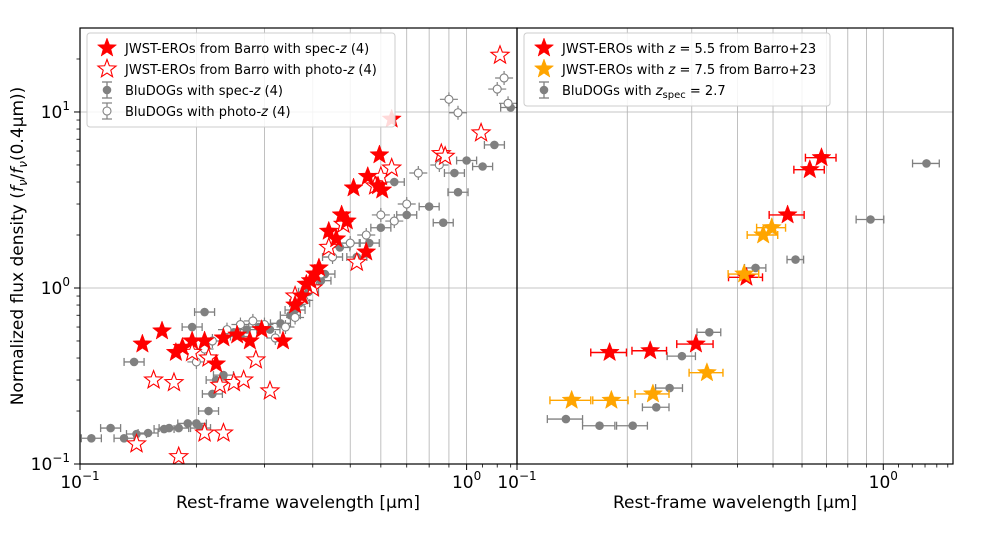 This screenshot has width=981, height=545. I want to click on legend-entry: JWST-EROs from Barro with photo-z (4), so click(236, 67).